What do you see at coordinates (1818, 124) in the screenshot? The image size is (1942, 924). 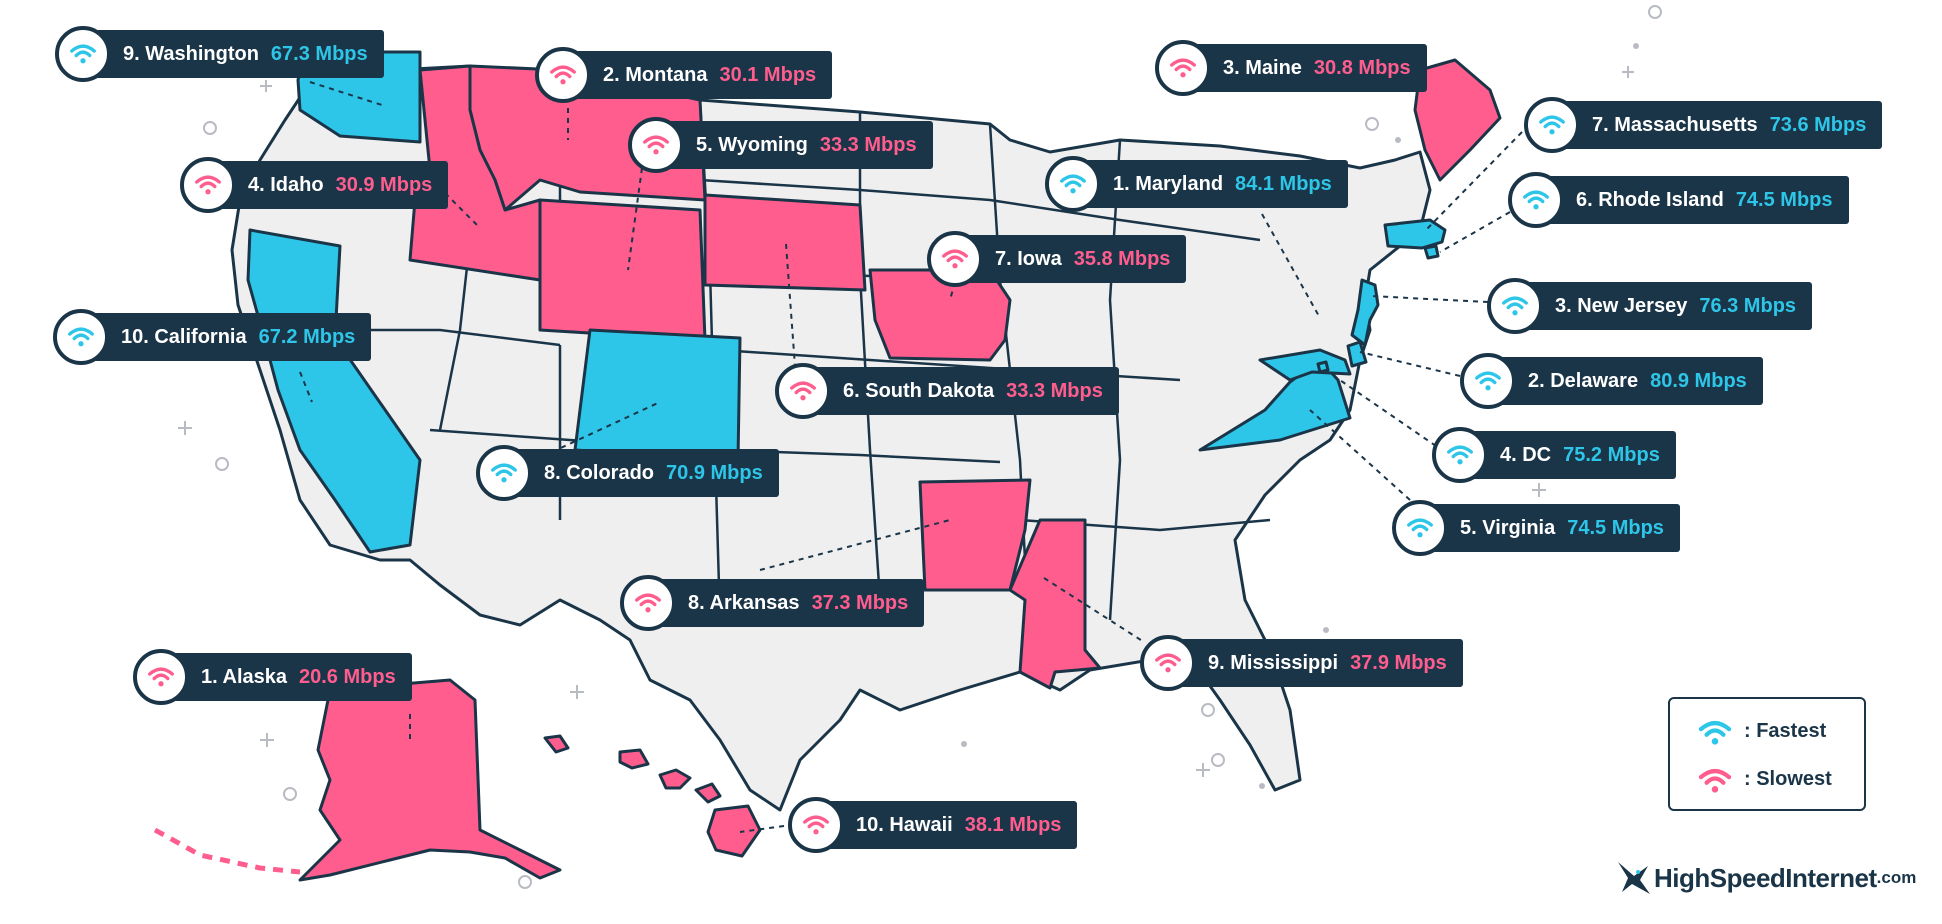 I see `state-speed: 73.6 Mbps` at bounding box center [1818, 124].